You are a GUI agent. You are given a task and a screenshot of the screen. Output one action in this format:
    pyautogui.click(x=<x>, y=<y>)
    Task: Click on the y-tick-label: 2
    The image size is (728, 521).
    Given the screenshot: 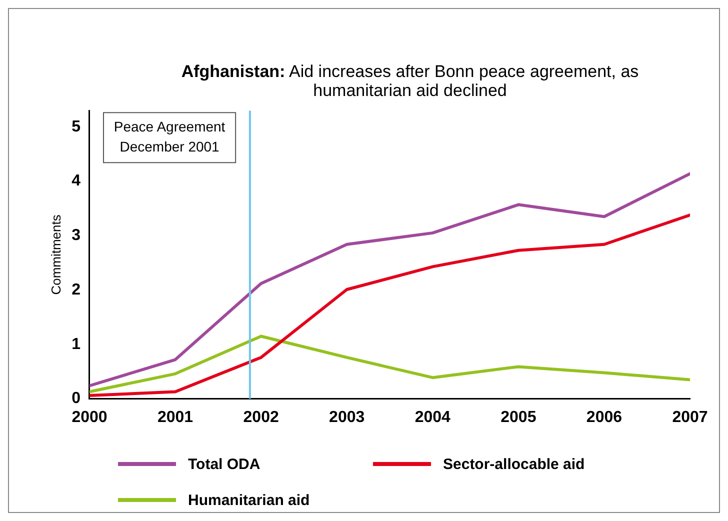 What is the action you would take?
    pyautogui.click(x=76, y=289)
    